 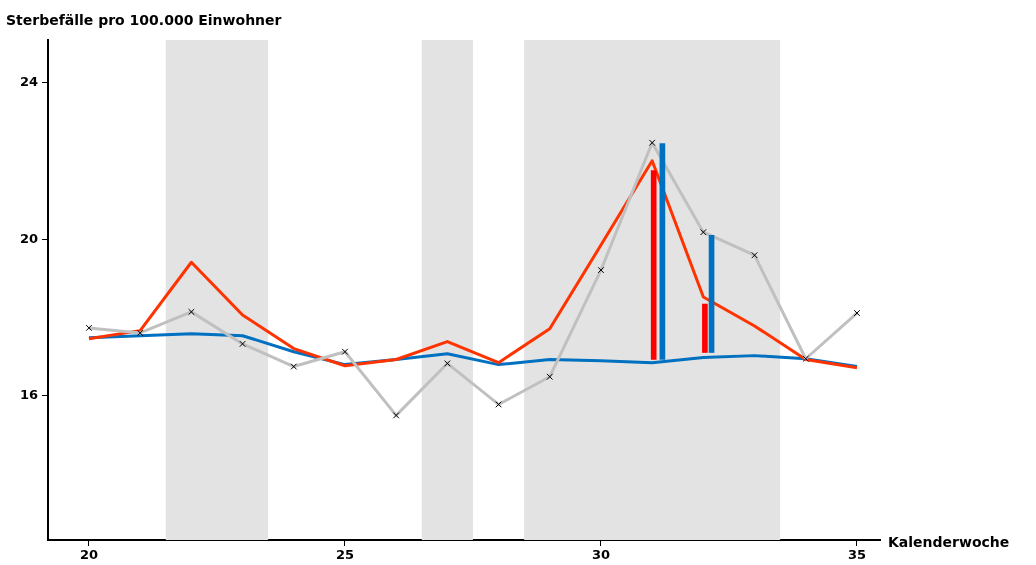 I want to click on y-axis-title: Sterbefälle pro 100.000 Einwohner, so click(x=144, y=20).